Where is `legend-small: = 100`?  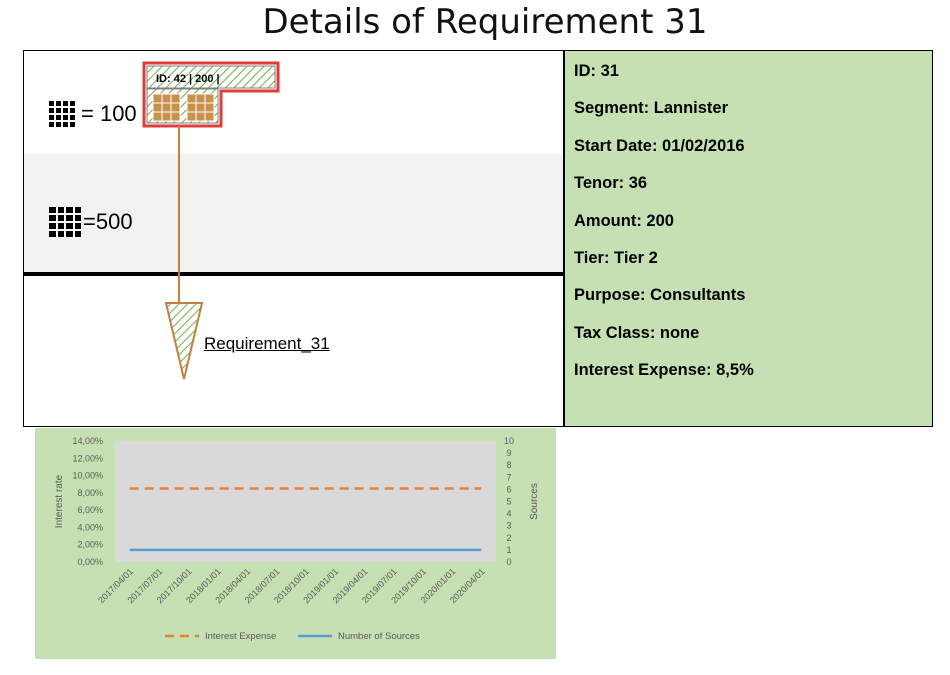 legend-small: = 100 is located at coordinates (93, 114).